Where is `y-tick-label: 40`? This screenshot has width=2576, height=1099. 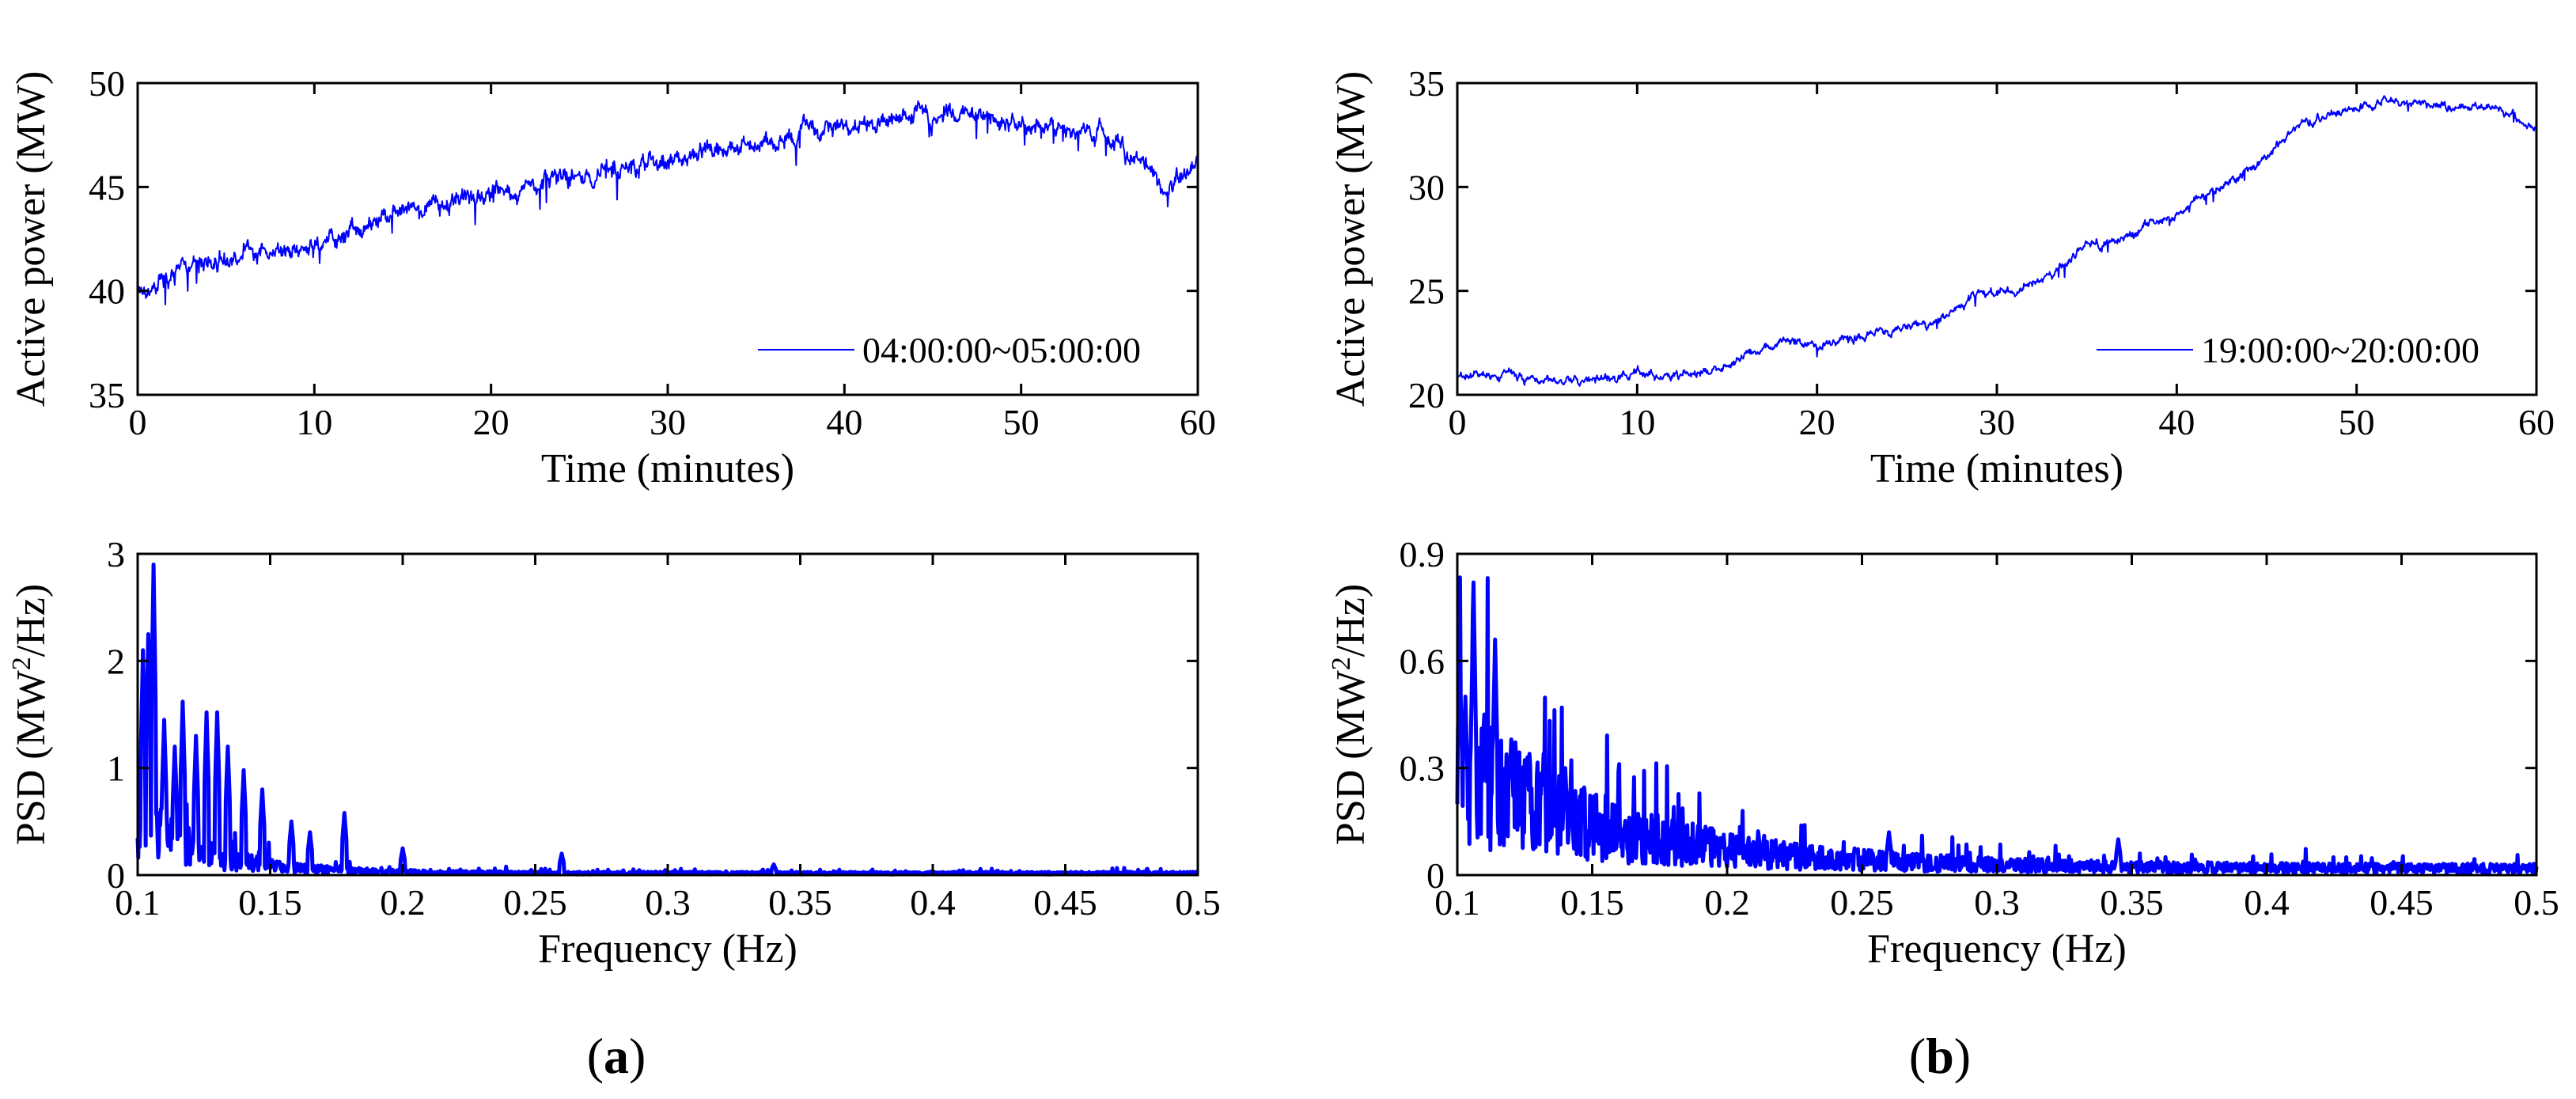
y-tick-label: 40 is located at coordinates (107, 291).